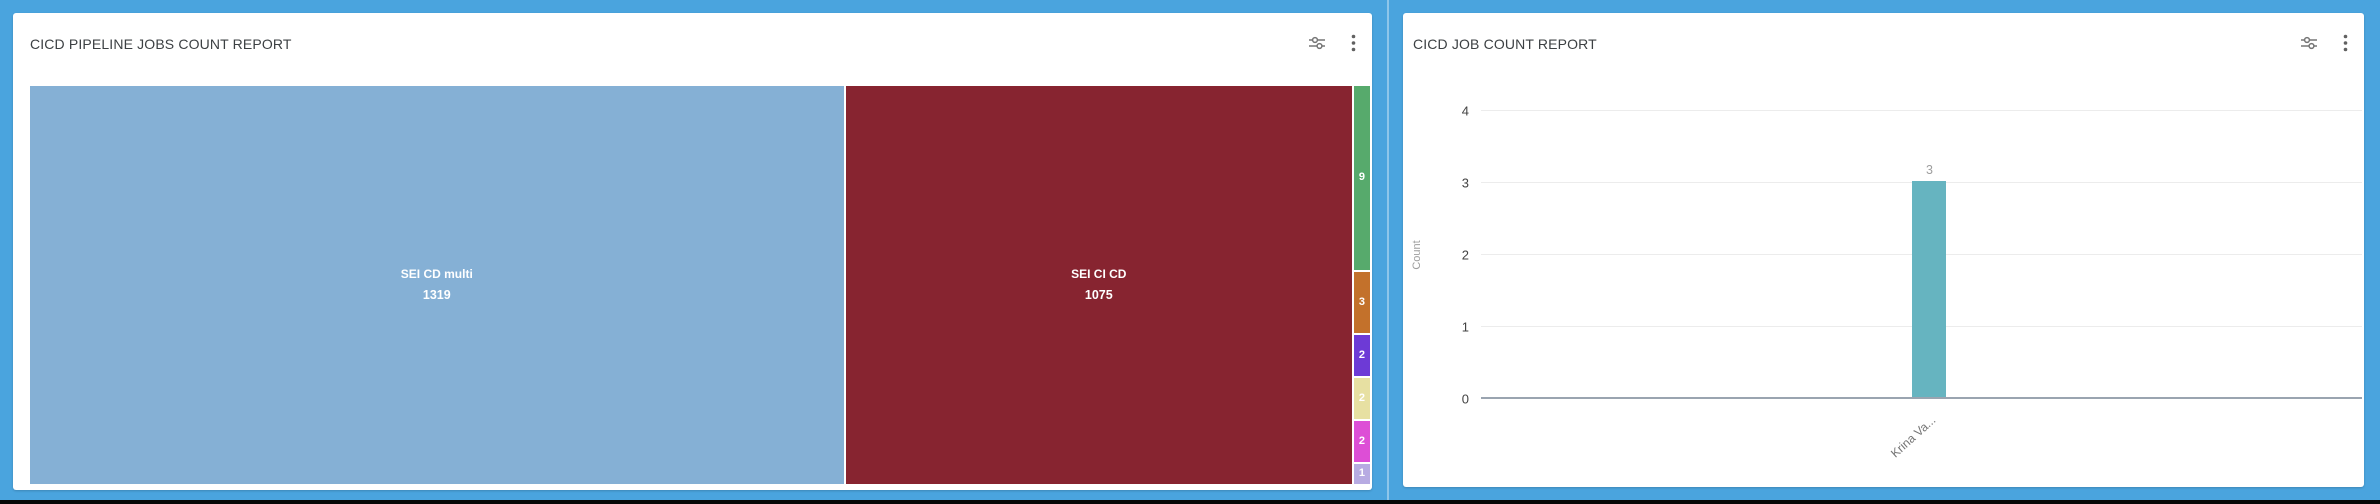 The width and height of the screenshot is (2380, 504). What do you see at coordinates (1331, 43) in the screenshot?
I see `left-panel-actions` at bounding box center [1331, 43].